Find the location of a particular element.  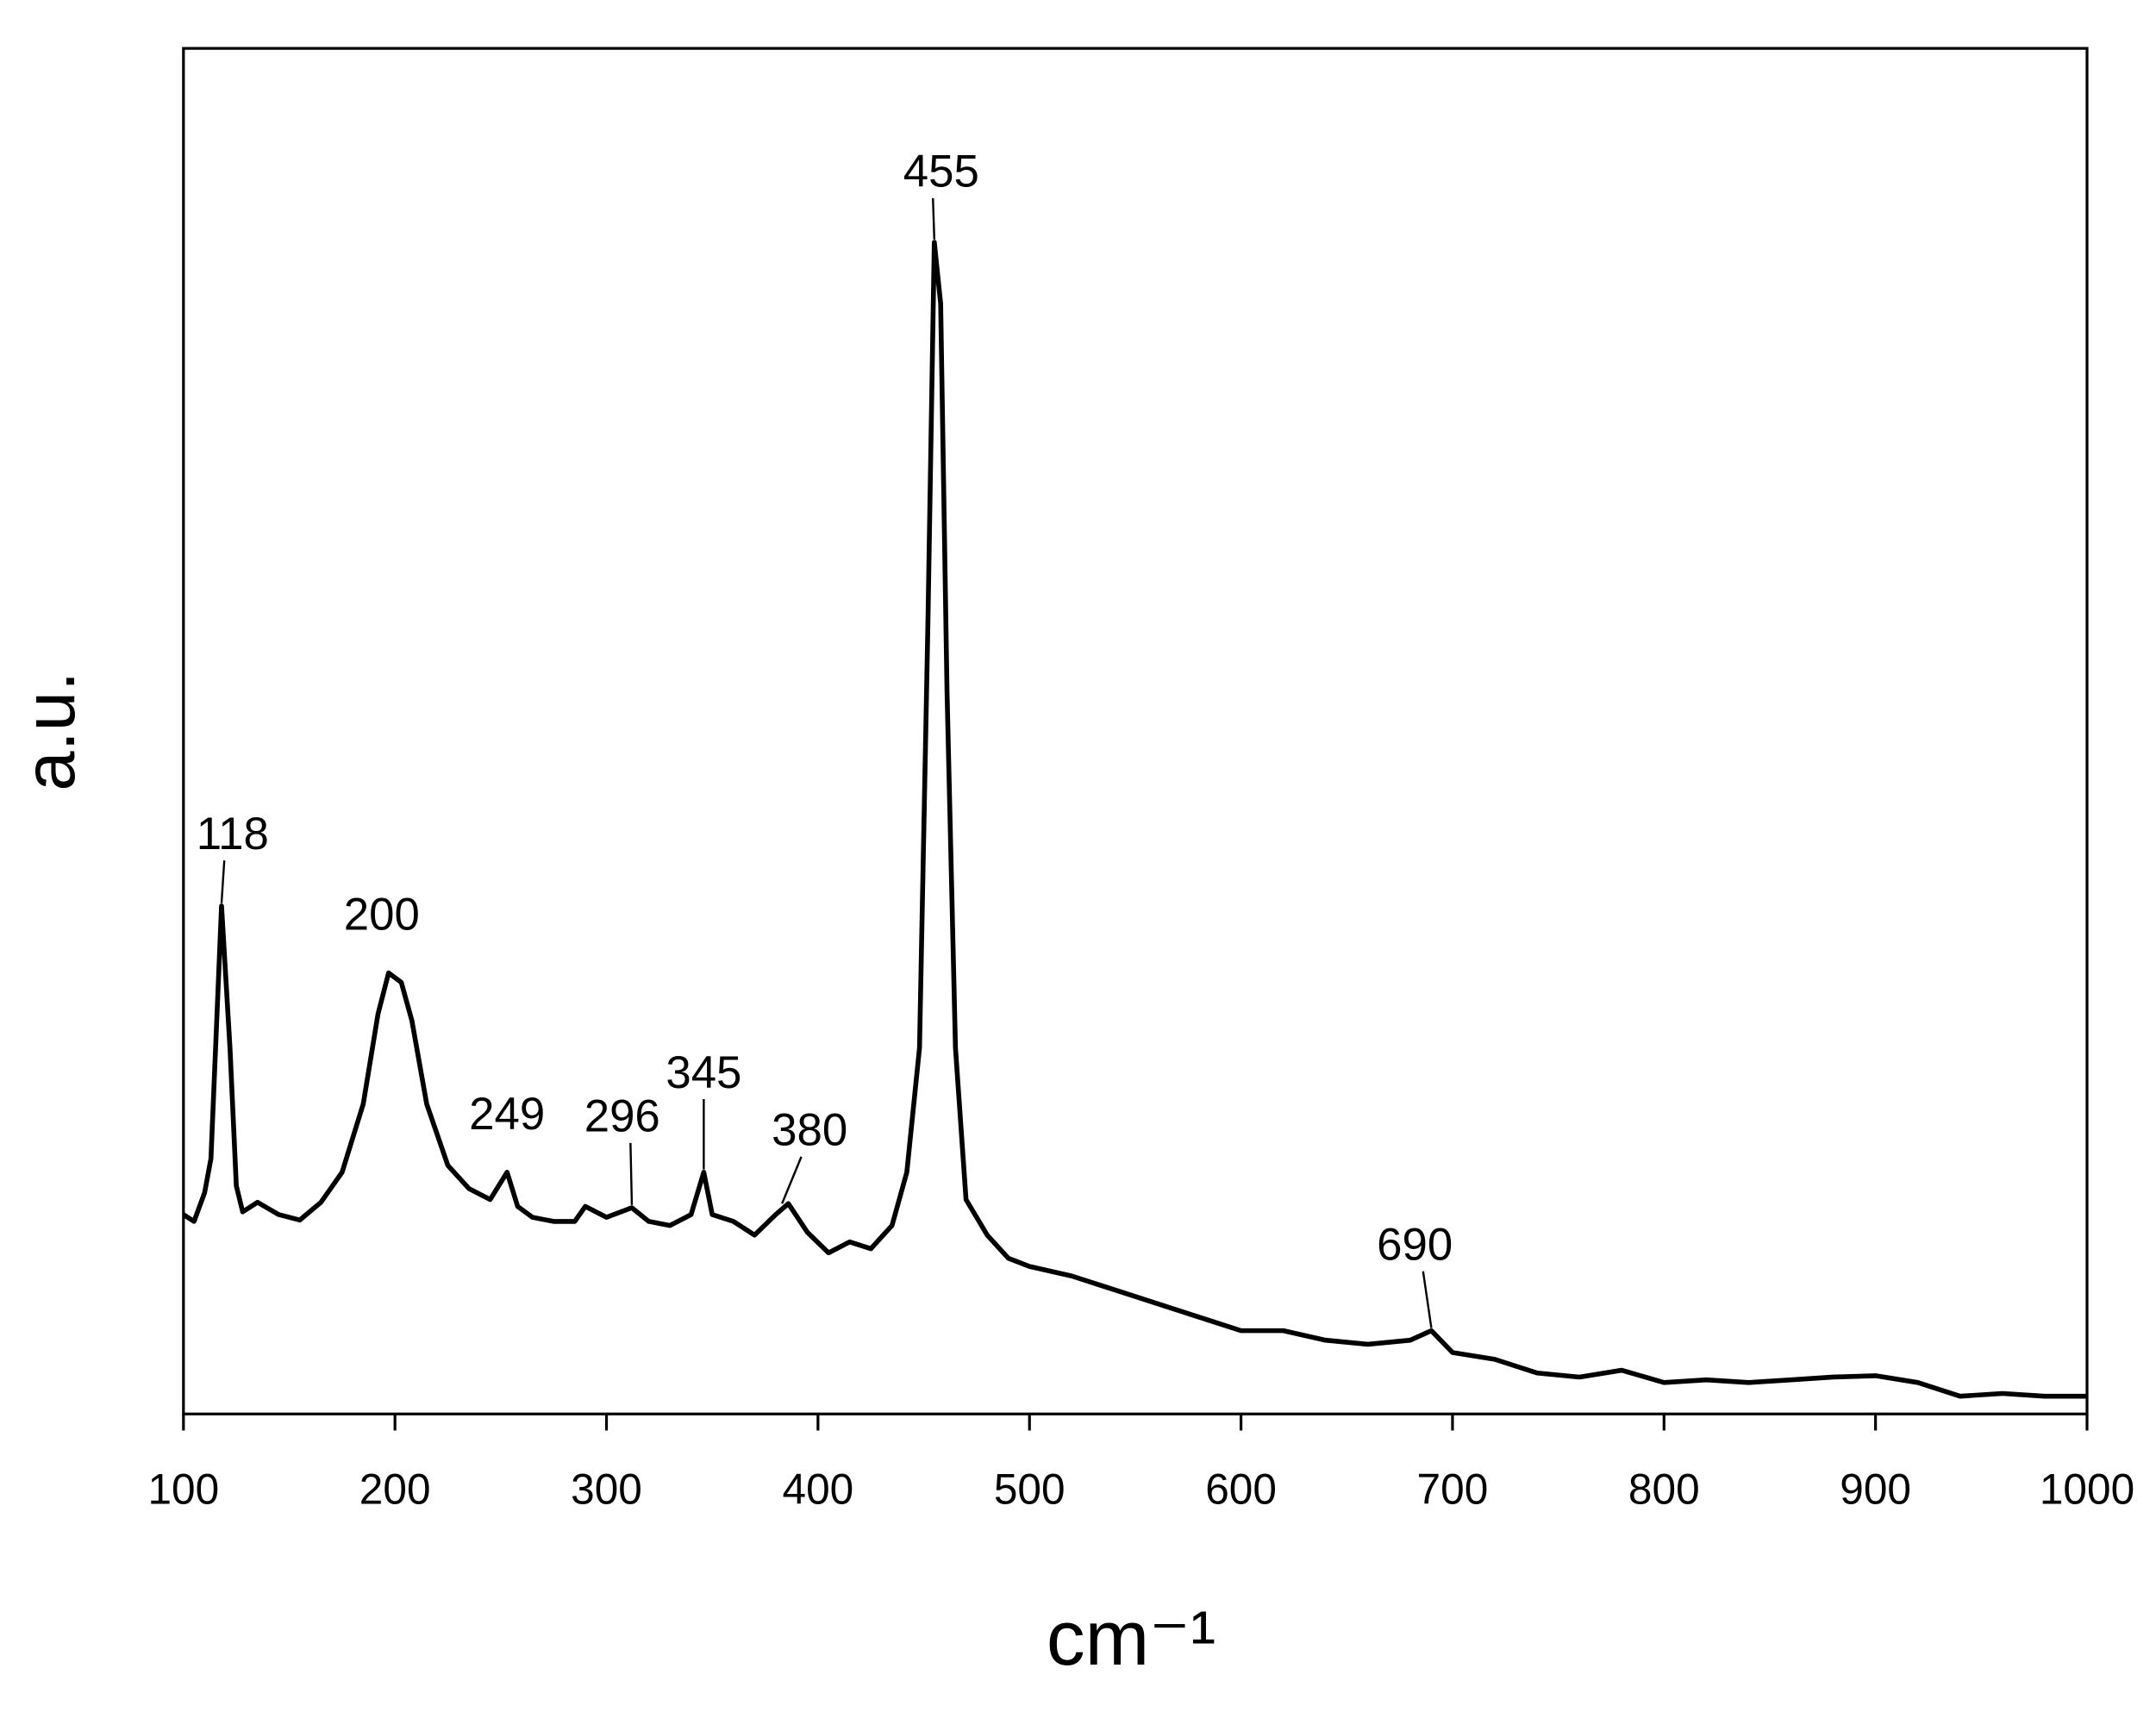

peak-label: 345 is located at coordinates (703, 1072).